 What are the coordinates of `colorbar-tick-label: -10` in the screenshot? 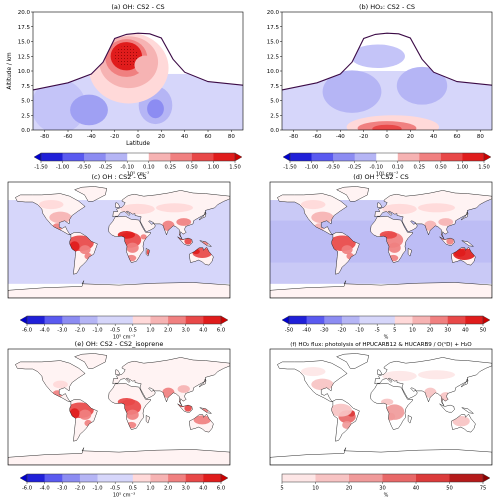 It's located at (359, 331).